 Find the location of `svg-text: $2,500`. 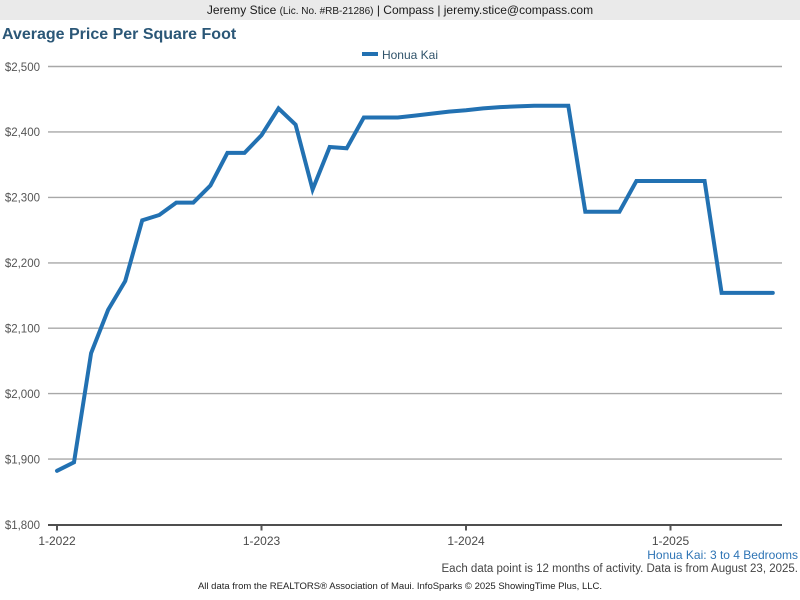

svg-text: $2,500 is located at coordinates (22, 68).